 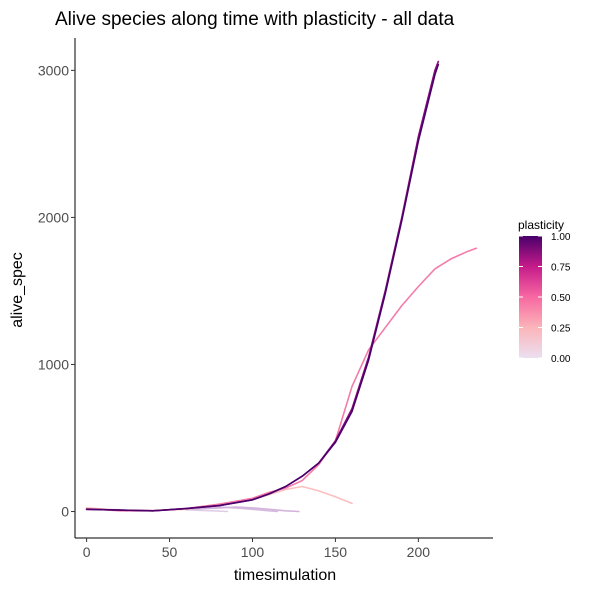 What do you see at coordinates (561, 268) in the screenshot?
I see `legend-label: 0.75` at bounding box center [561, 268].